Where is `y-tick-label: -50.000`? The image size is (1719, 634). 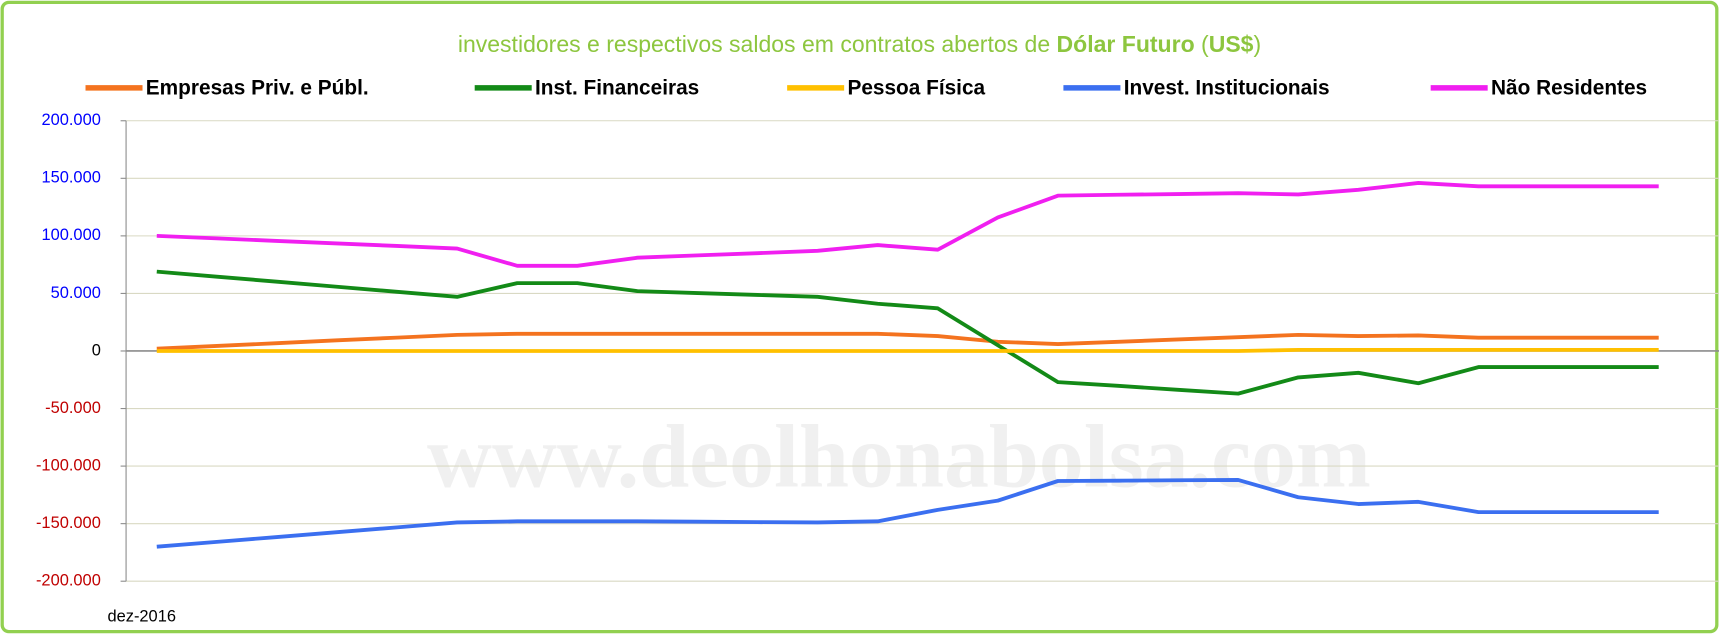 y-tick-label: -50.000 is located at coordinates (73, 408).